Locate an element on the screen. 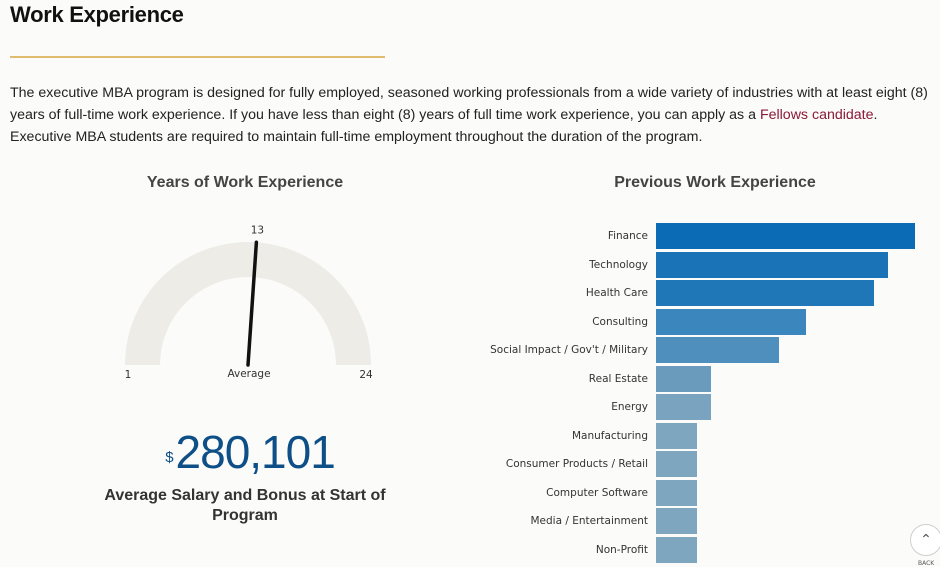  bar-label: Energy is located at coordinates (629, 407).